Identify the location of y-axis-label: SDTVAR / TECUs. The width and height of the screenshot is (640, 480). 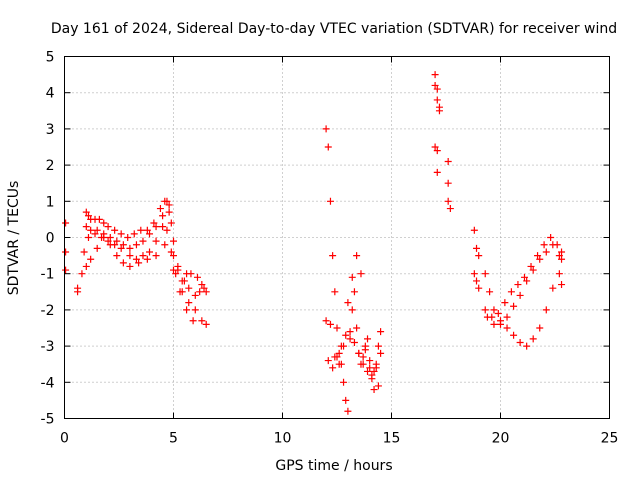
(14, 238).